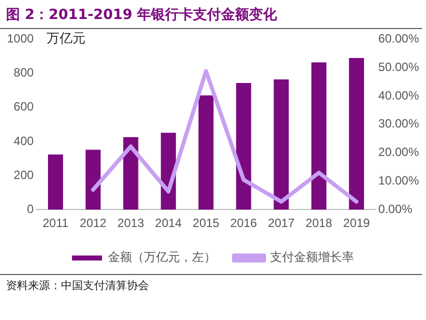  I want to click on x-tick-label: 2014, so click(168, 223).